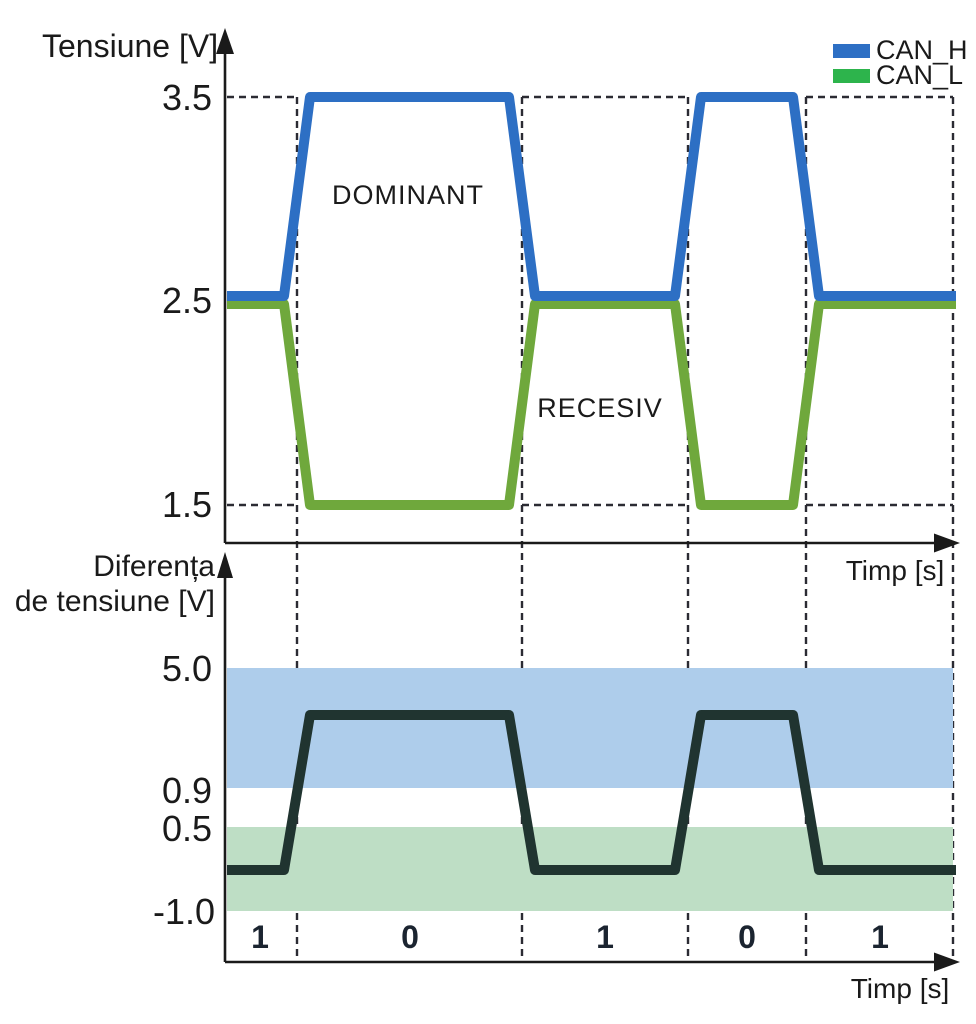  What do you see at coordinates (410, 937) in the screenshot?
I see `bit-label-2: 0` at bounding box center [410, 937].